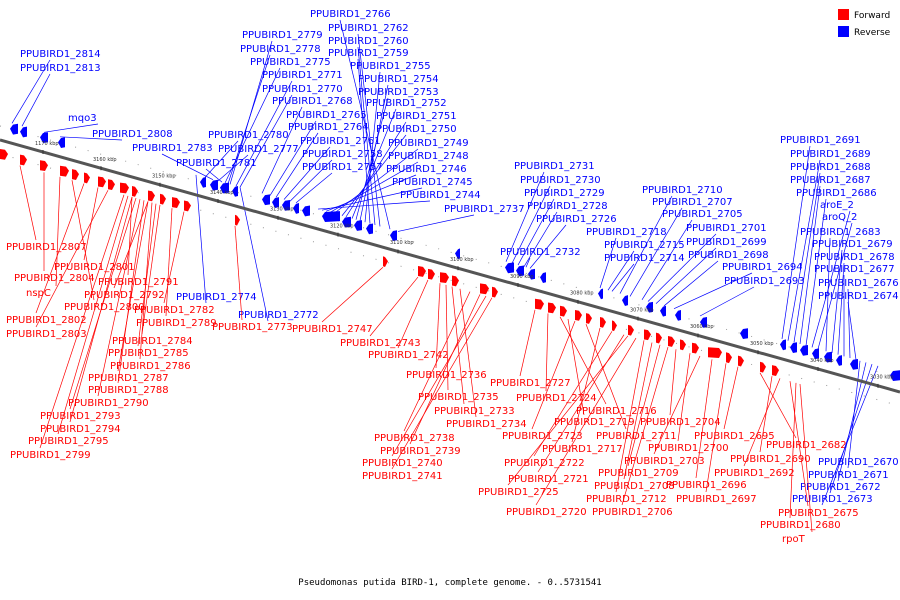 This screenshot has height=600, width=900. Describe the element at coordinates (290, 62) in the screenshot. I see `reverse-gene-label: PPUBIRD1_2775` at that location.